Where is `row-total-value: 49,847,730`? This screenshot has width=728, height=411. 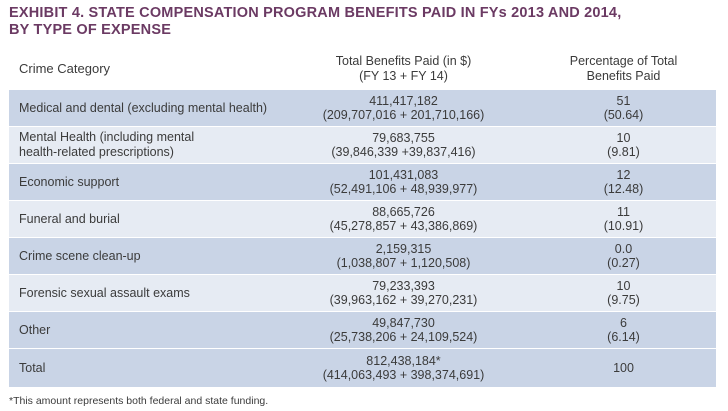
row-total-value: 49,847,730 is located at coordinates (403, 323).